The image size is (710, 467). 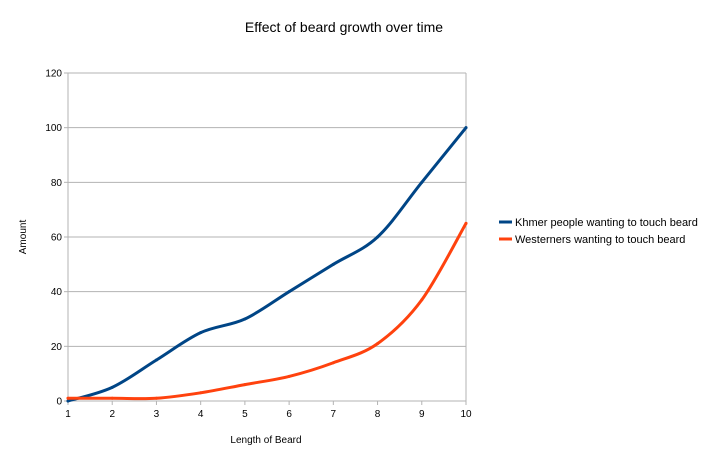 What do you see at coordinates (600, 240) in the screenshot?
I see `legend-label: Westerners wanting to touch beard` at bounding box center [600, 240].